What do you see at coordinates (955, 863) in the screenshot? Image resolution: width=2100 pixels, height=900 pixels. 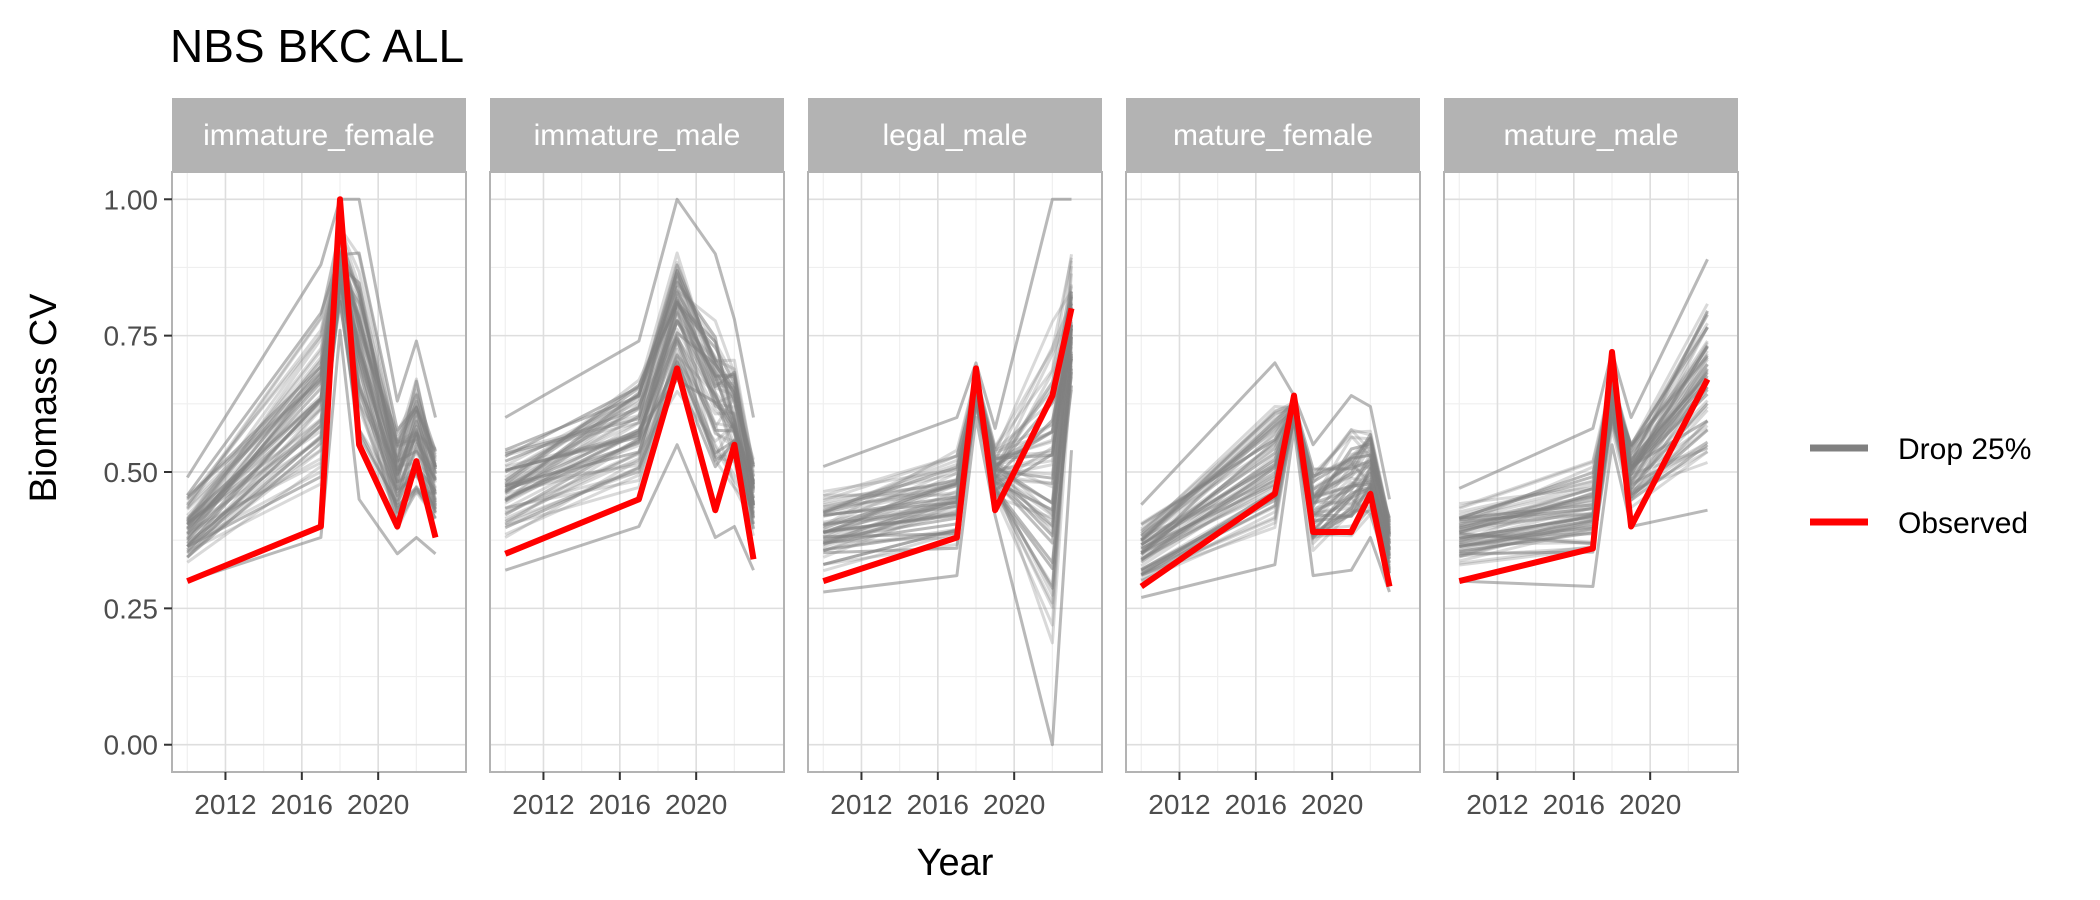 I see `x-axis-title: Year` at bounding box center [955, 863].